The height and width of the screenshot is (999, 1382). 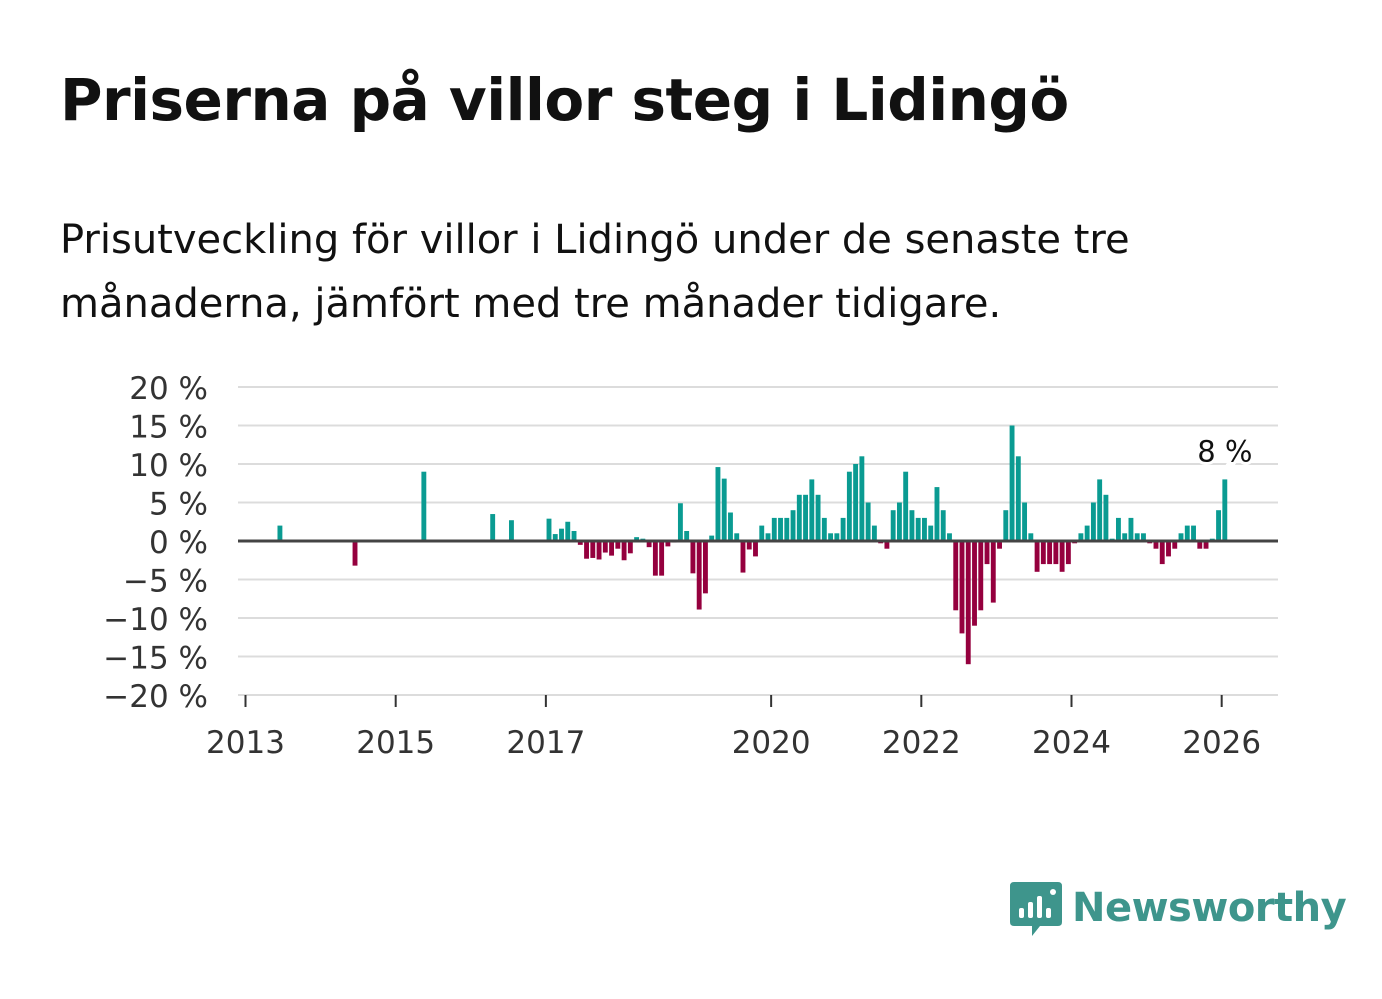 I want to click on y-tick-label: −5 %, so click(x=165, y=582).